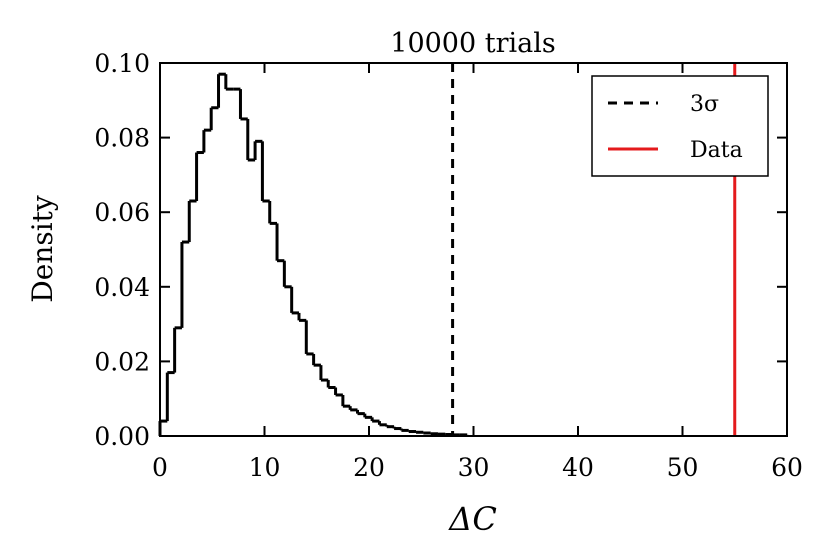  Describe the element at coordinates (578, 467) in the screenshot. I see `x-tick-label: 40` at that location.